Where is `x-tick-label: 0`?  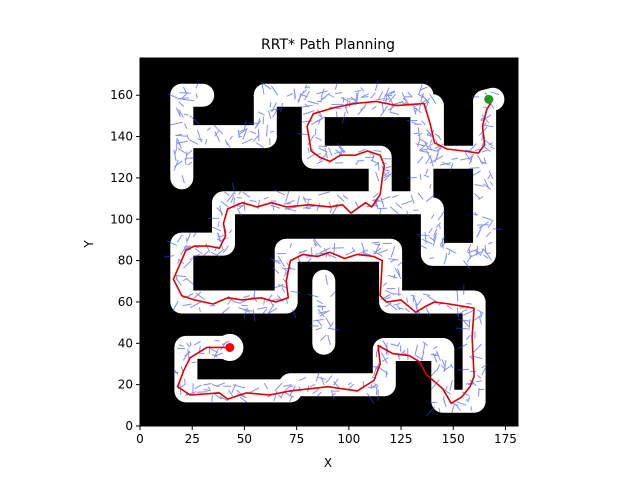
x-tick-label: 0 is located at coordinates (140, 439).